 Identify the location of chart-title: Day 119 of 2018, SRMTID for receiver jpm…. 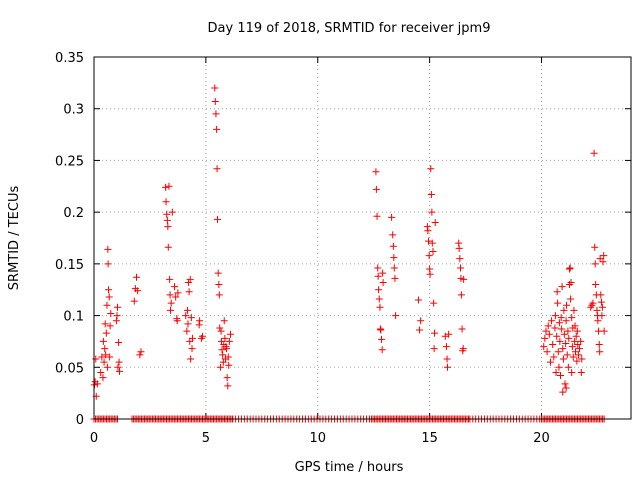
(349, 28).